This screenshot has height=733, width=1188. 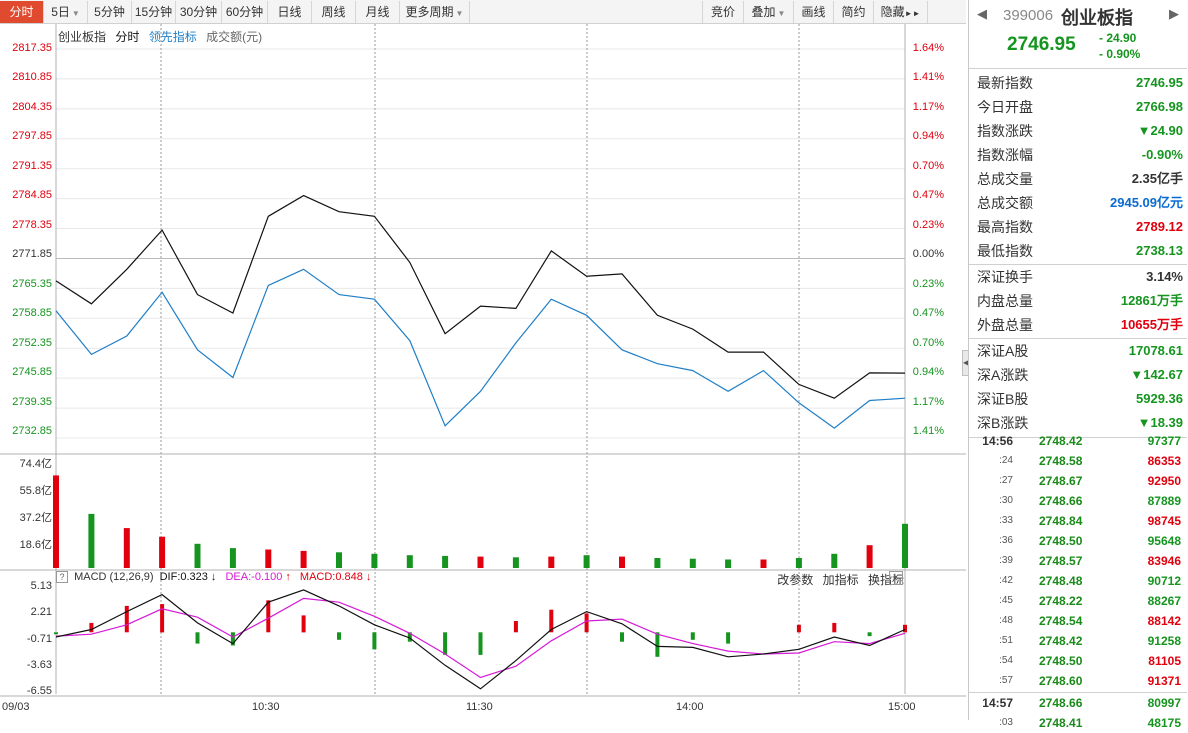 I want to click on period-tab-label: 月线, so click(x=377, y=12).